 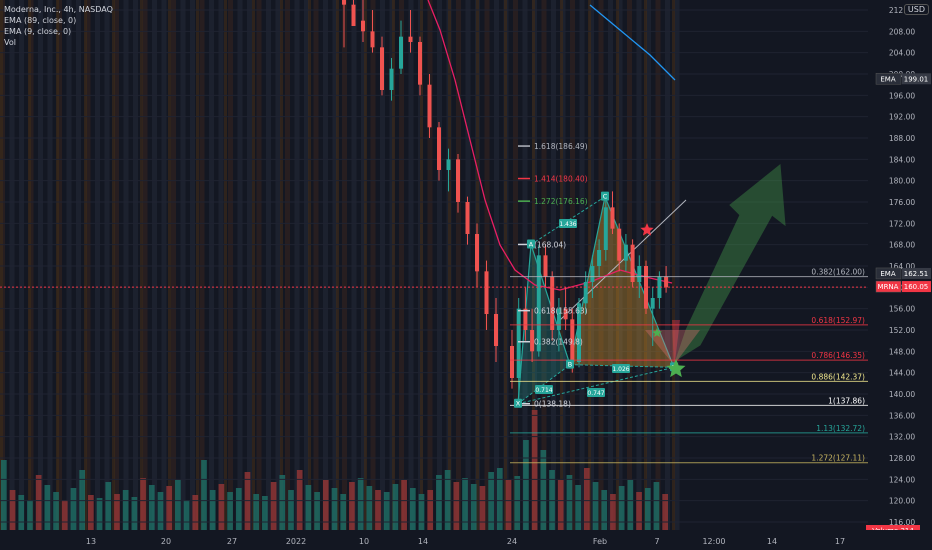 I want to click on ema-fast-legend: EMA (9, close, 0), so click(x=38, y=31).